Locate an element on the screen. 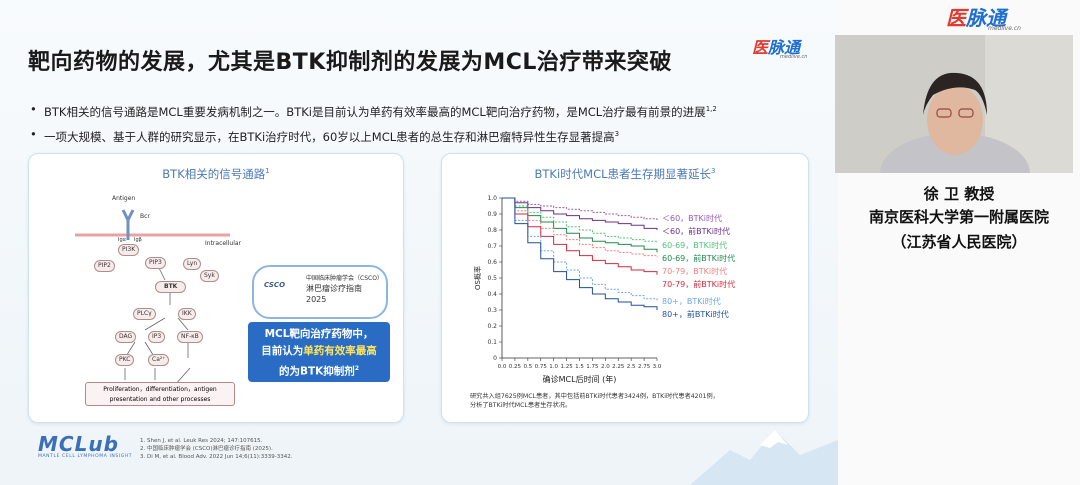 The height and width of the screenshot is (485, 1080). intracellular-label: Intracellular is located at coordinates (223, 243).